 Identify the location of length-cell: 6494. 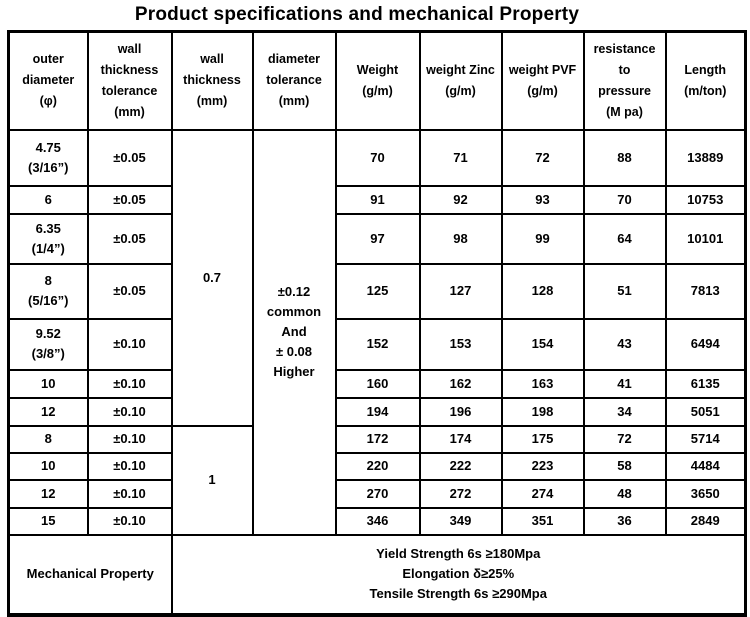
(705, 344).